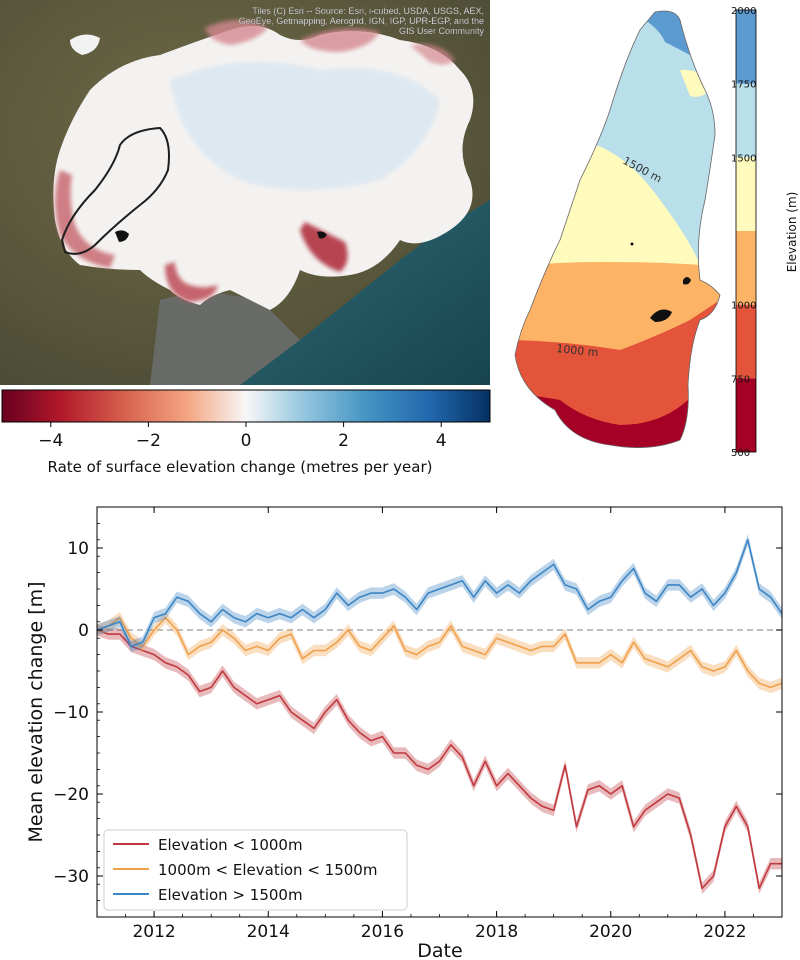 This screenshot has width=800, height=960. Describe the element at coordinates (71, 877) in the screenshot. I see `y-tick-label: −30` at that location.